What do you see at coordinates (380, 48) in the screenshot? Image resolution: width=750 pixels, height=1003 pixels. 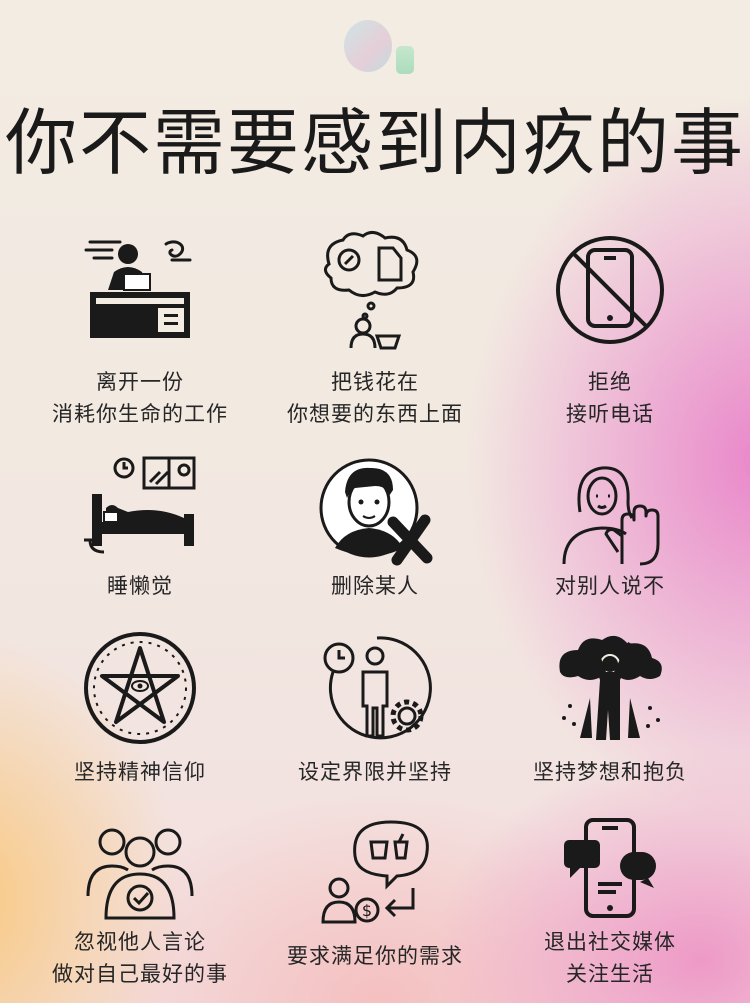 I see `brand-logo` at bounding box center [380, 48].